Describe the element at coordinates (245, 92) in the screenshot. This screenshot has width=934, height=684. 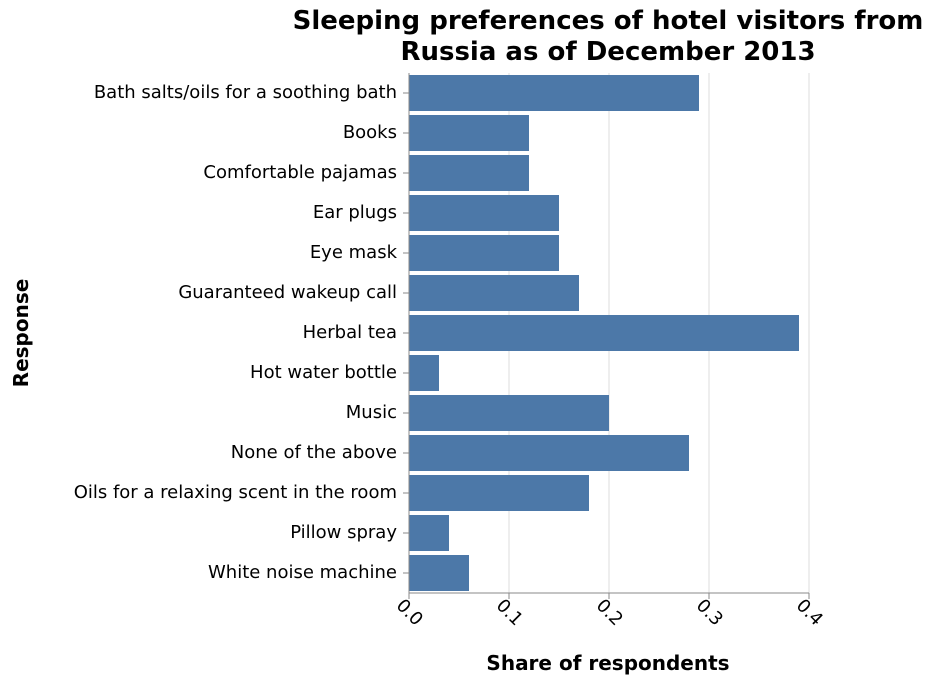
I see `category-label: Bath salts/oils for a soothing bath` at that location.